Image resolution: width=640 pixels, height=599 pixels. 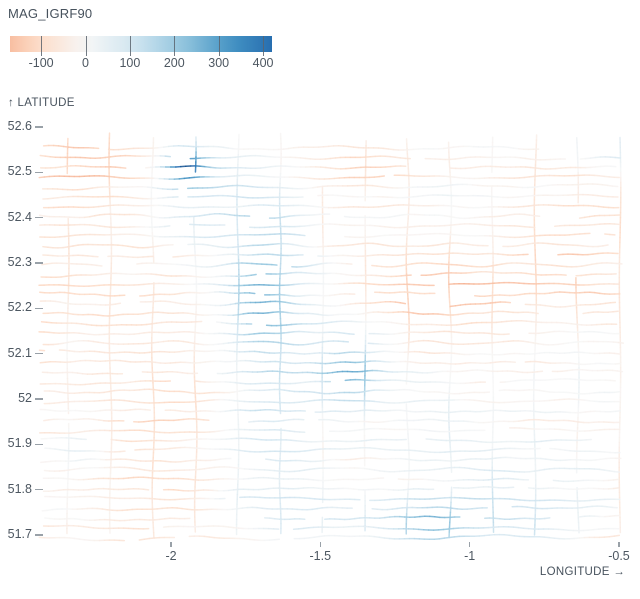 I want to click on legend-tick-label: 200, so click(x=174, y=63).